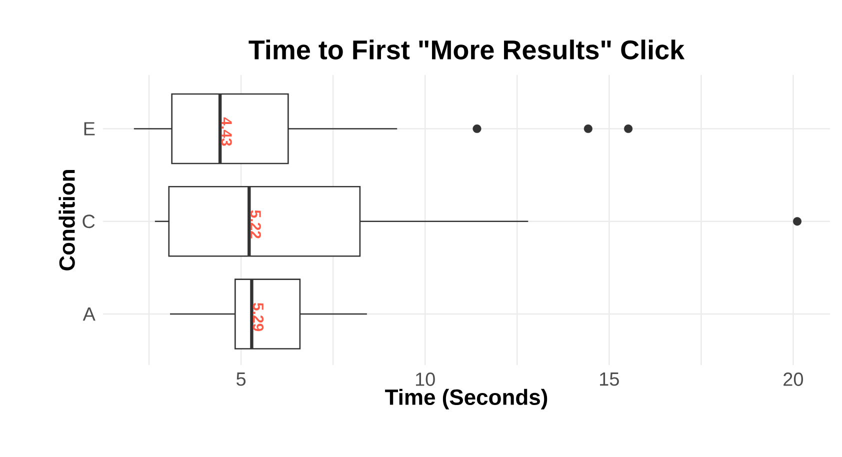  Describe the element at coordinates (466, 50) in the screenshot. I see `chart-title: Time to First "More Results" Click` at that location.